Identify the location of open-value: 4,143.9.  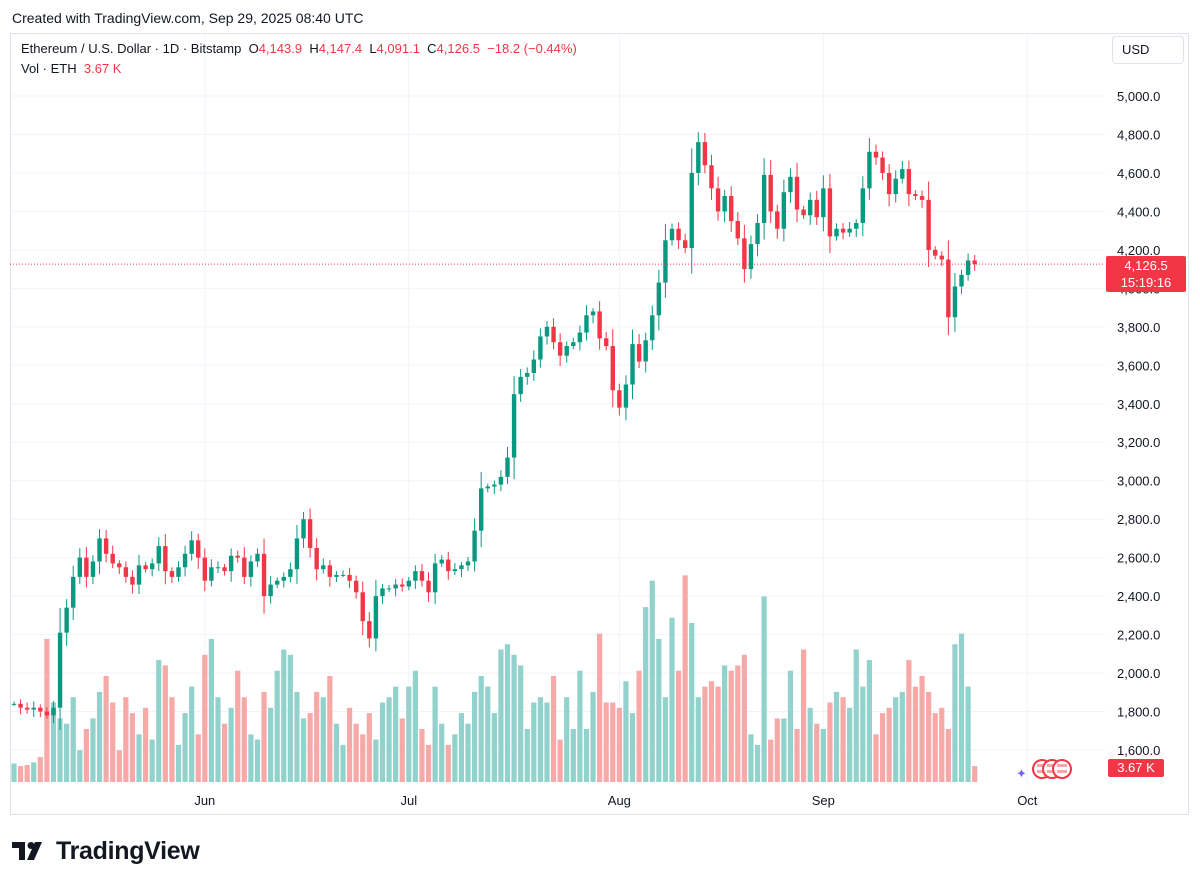
(280, 48).